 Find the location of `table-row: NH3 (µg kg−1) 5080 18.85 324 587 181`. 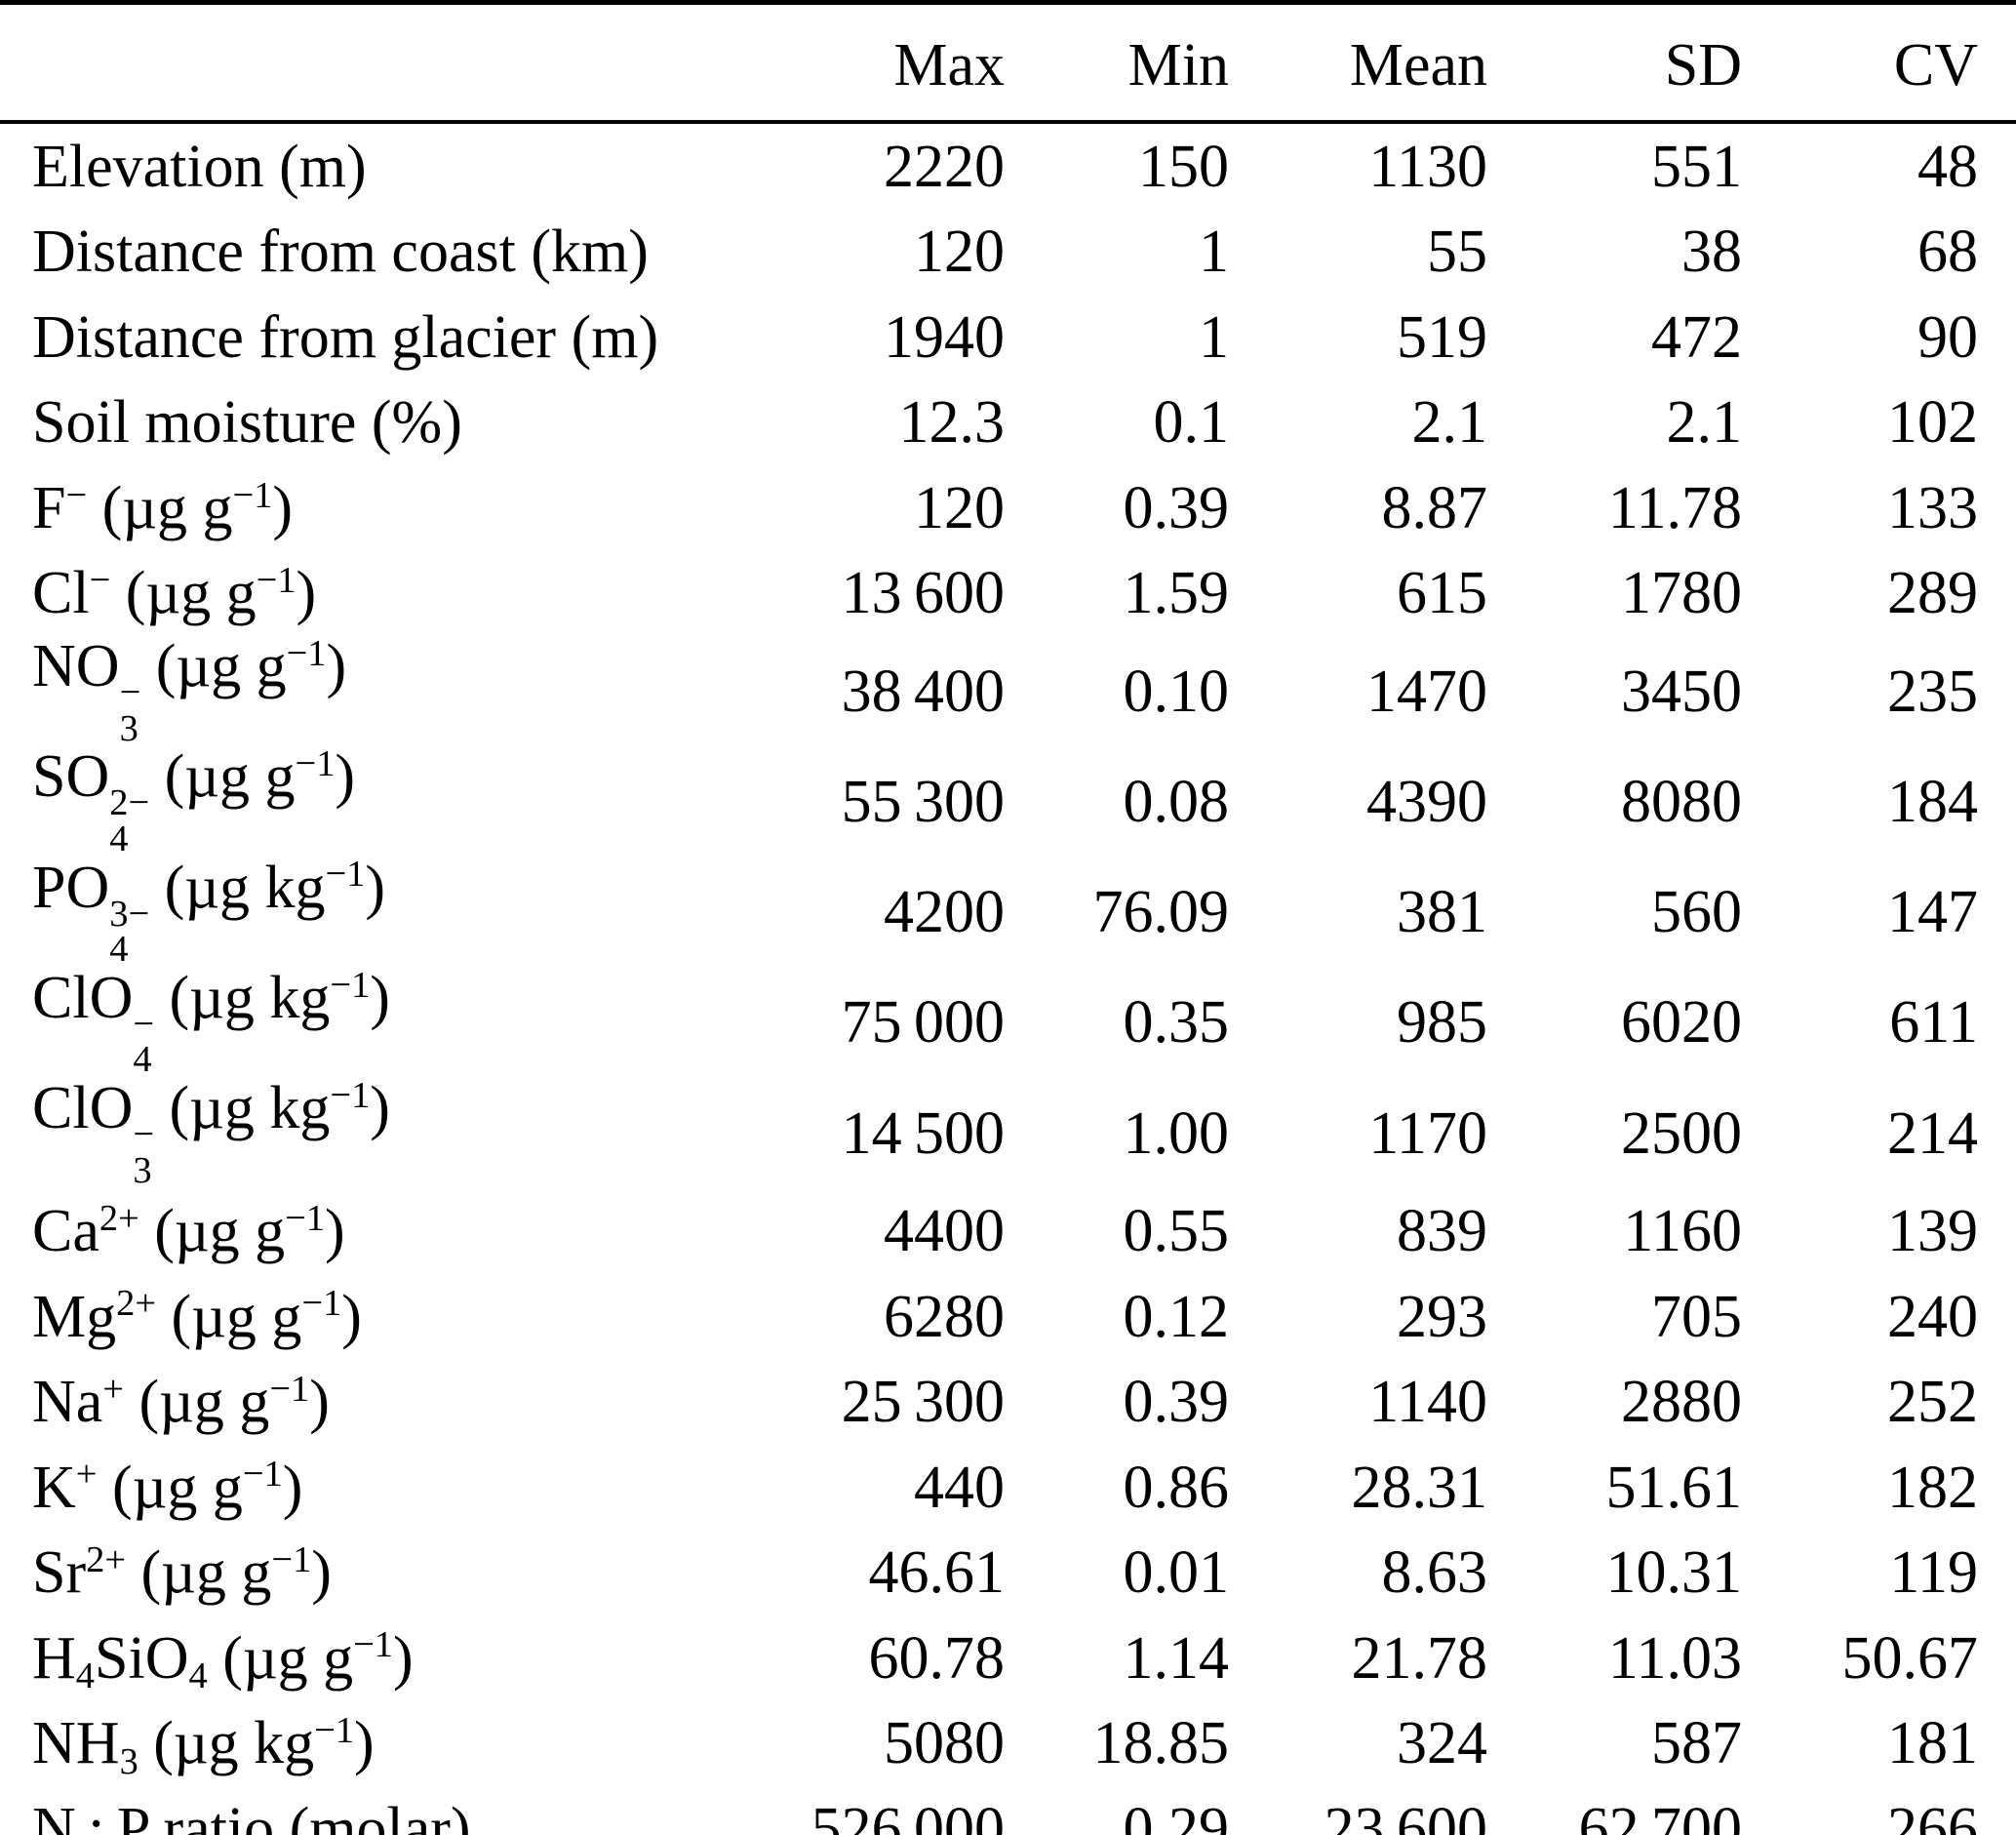

table-row: NH3 (µg kg−1) 5080 18.85 324 587 181 is located at coordinates (1008, 1743).